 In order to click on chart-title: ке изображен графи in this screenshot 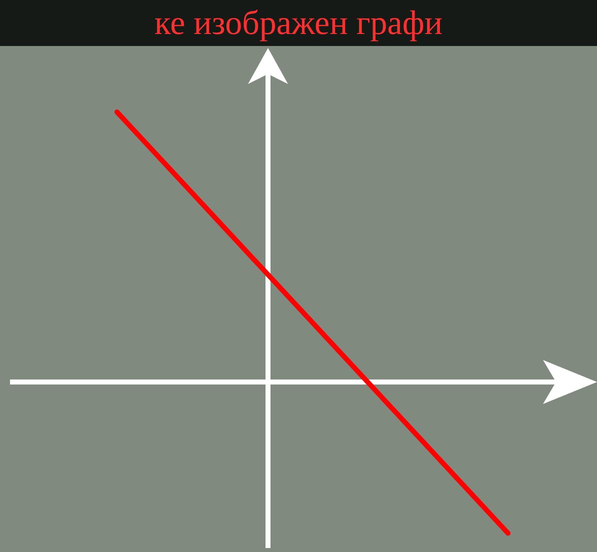, I will do `click(298, 23)`.